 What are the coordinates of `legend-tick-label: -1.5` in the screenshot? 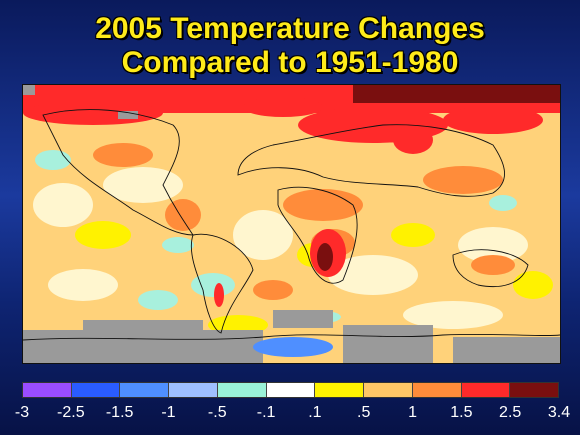 It's located at (119, 412).